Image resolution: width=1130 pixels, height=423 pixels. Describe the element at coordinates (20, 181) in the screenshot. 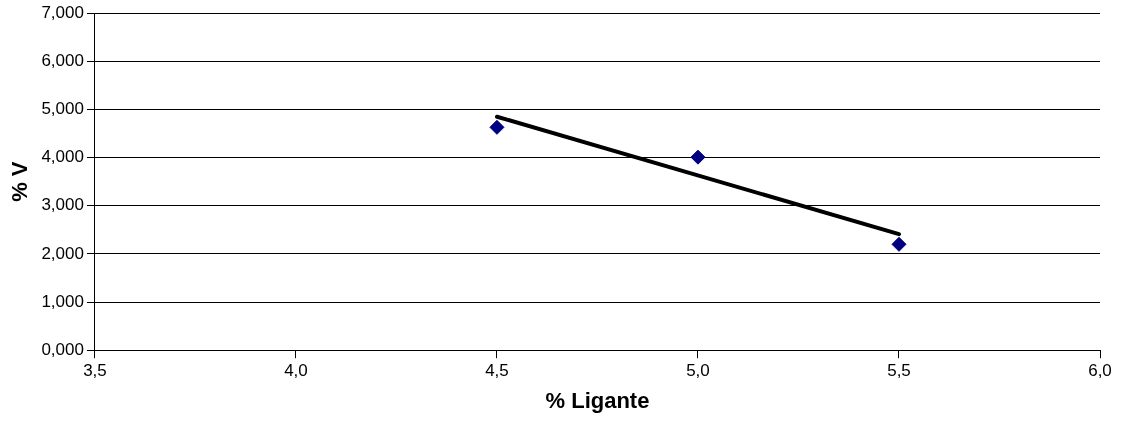

I see `y-axis-title: % V` at that location.